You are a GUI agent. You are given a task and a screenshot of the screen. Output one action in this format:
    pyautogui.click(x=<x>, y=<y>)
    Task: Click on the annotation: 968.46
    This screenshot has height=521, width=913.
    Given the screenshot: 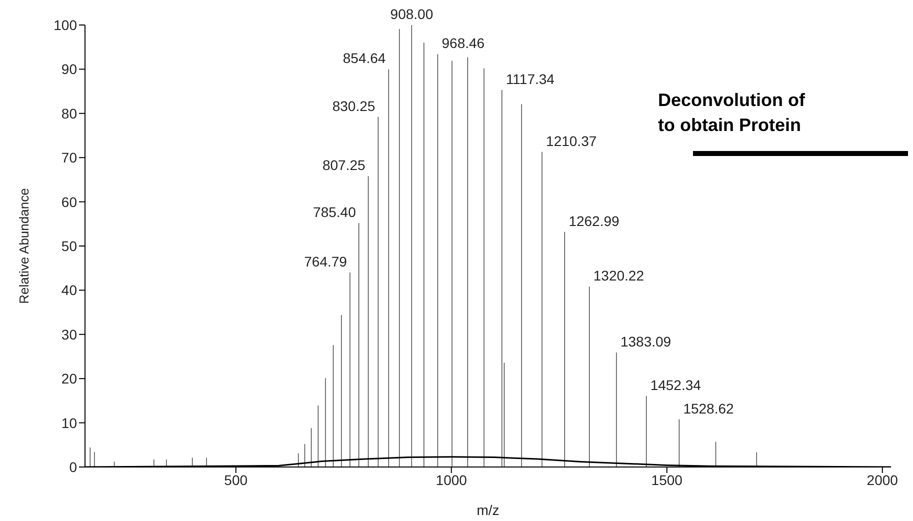 What is the action you would take?
    pyautogui.click(x=463, y=43)
    